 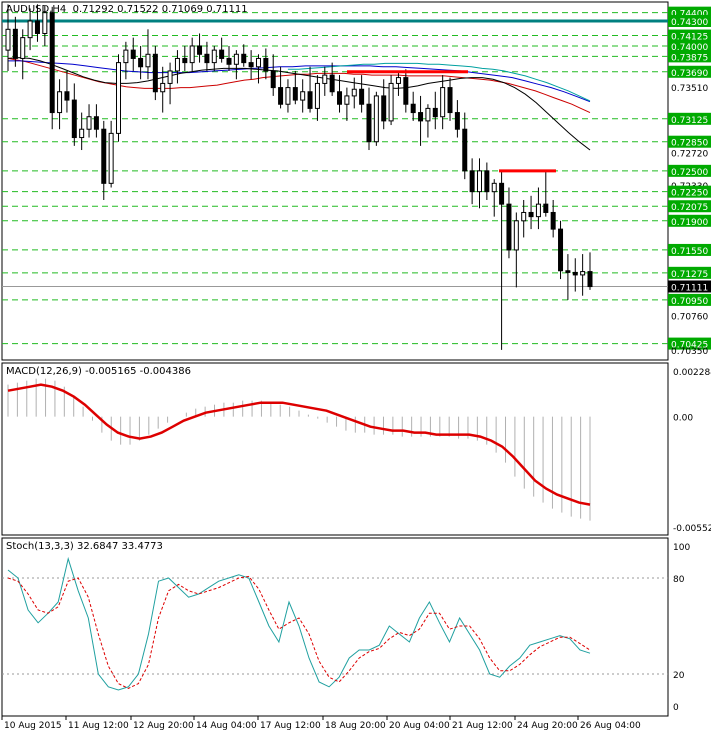 What do you see at coordinates (439, 82) in the screenshot?
I see `ma-cyan-line` at bounding box center [439, 82].